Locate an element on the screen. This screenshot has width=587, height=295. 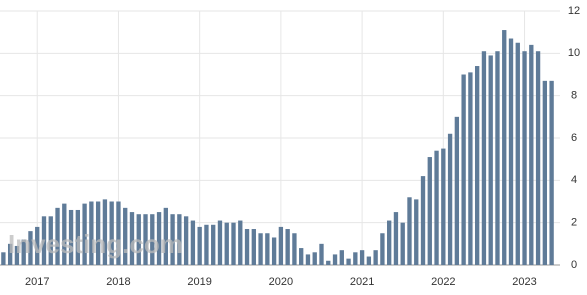
y-tick-label: 10 is located at coordinates (574, 53).